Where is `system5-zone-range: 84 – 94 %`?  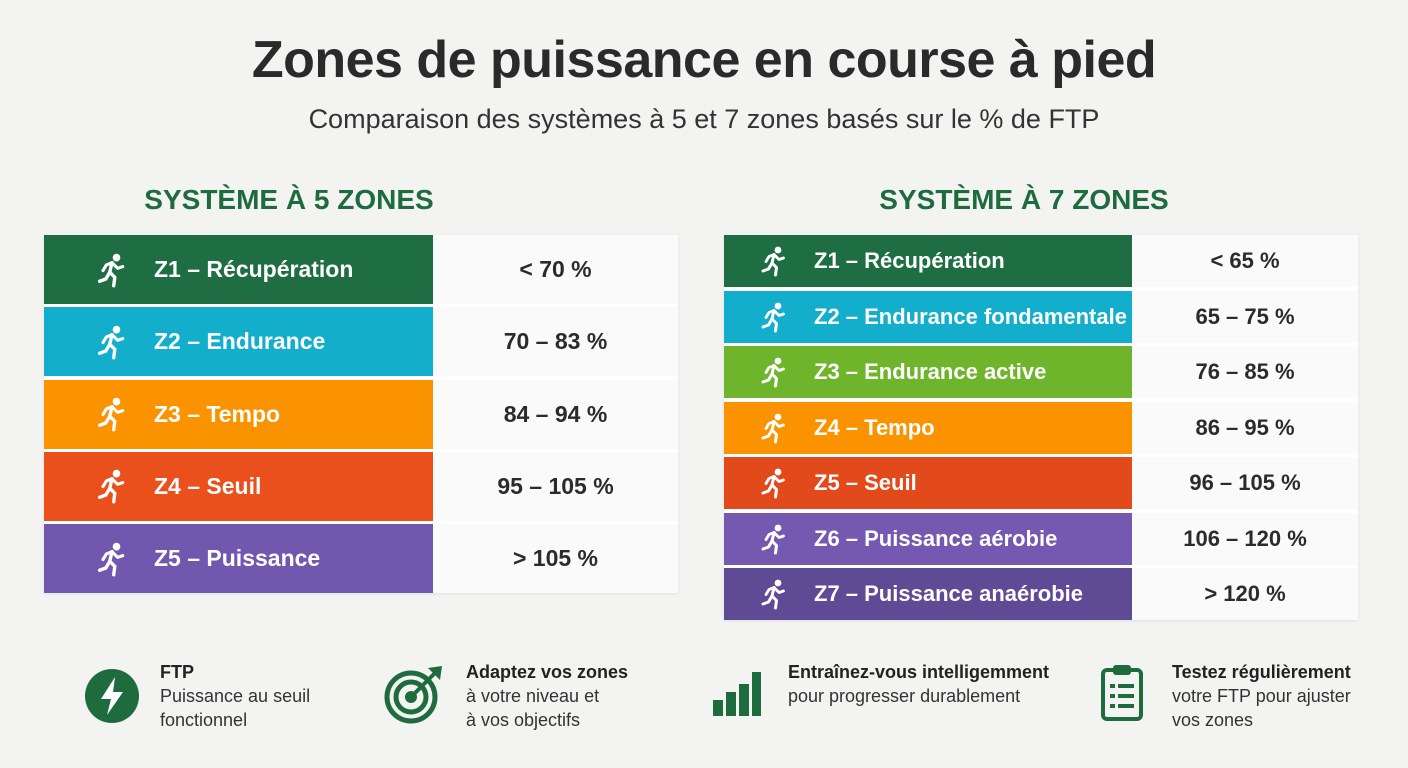
system5-zone-range: 84 – 94 % is located at coordinates (555, 414).